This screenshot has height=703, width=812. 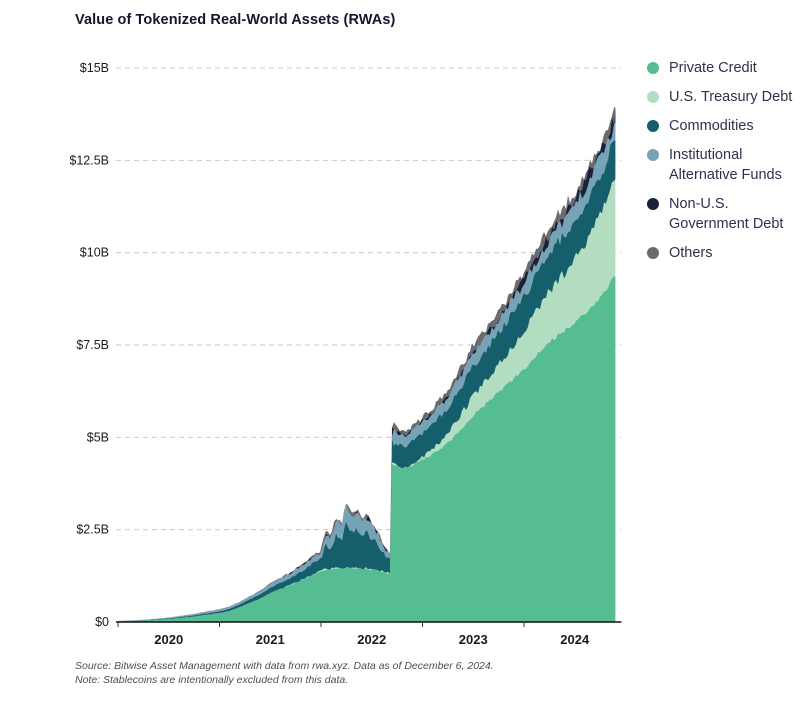 I want to click on x-axis-label: 2020, so click(x=168, y=639).